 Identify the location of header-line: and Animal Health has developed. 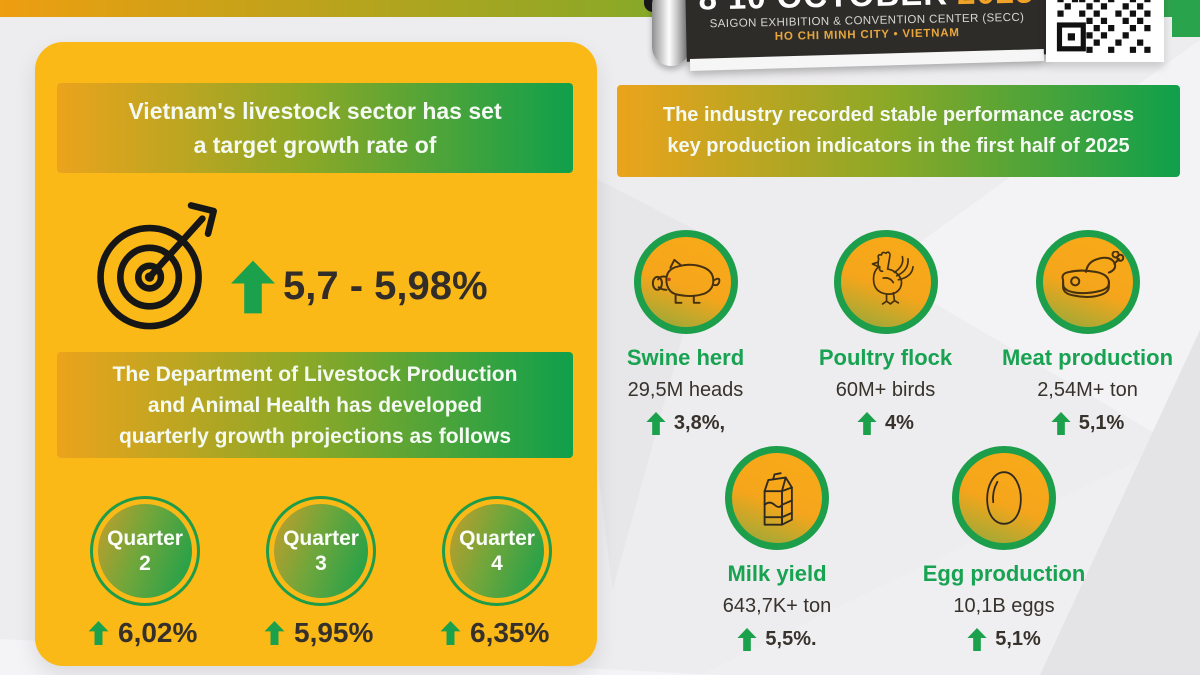
(315, 405).